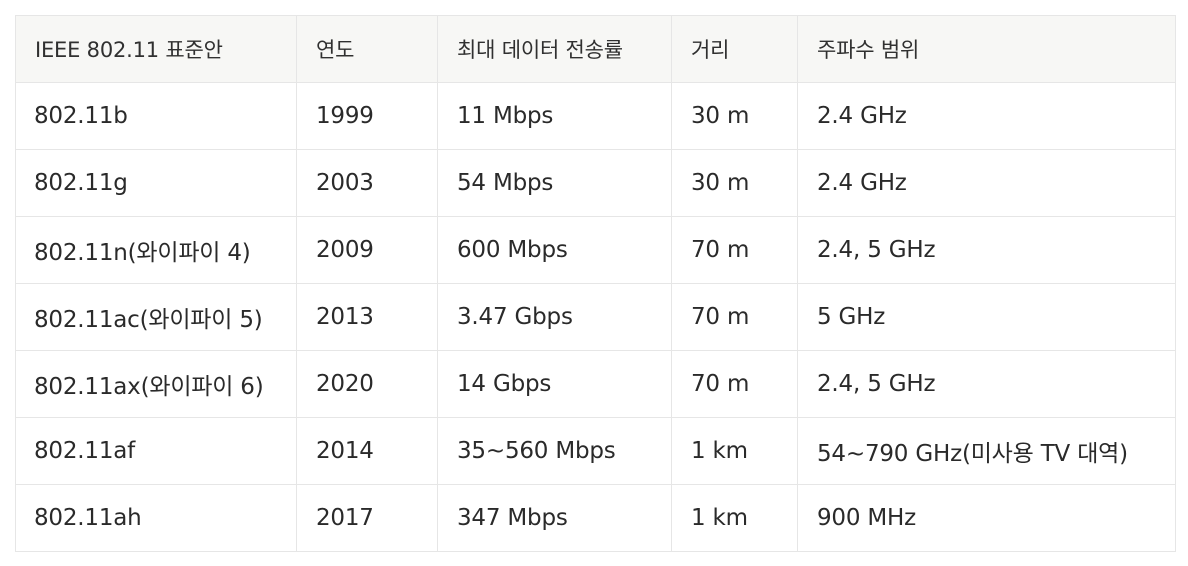  Describe the element at coordinates (734, 49) in the screenshot. I see `header-range: 거리` at that location.